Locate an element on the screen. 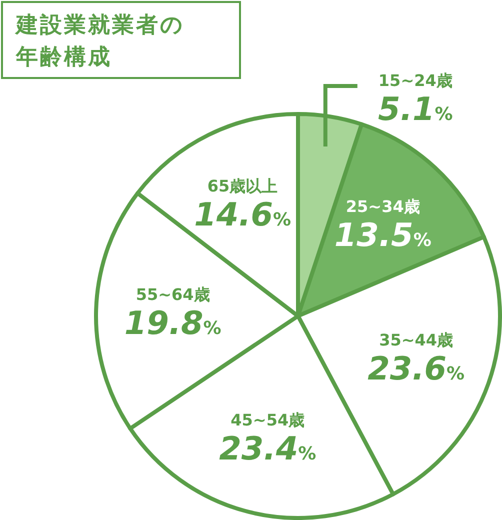 The height and width of the screenshot is (520, 502). chart-title: 建設業就業者の年齢構成 is located at coordinates (99, 41).